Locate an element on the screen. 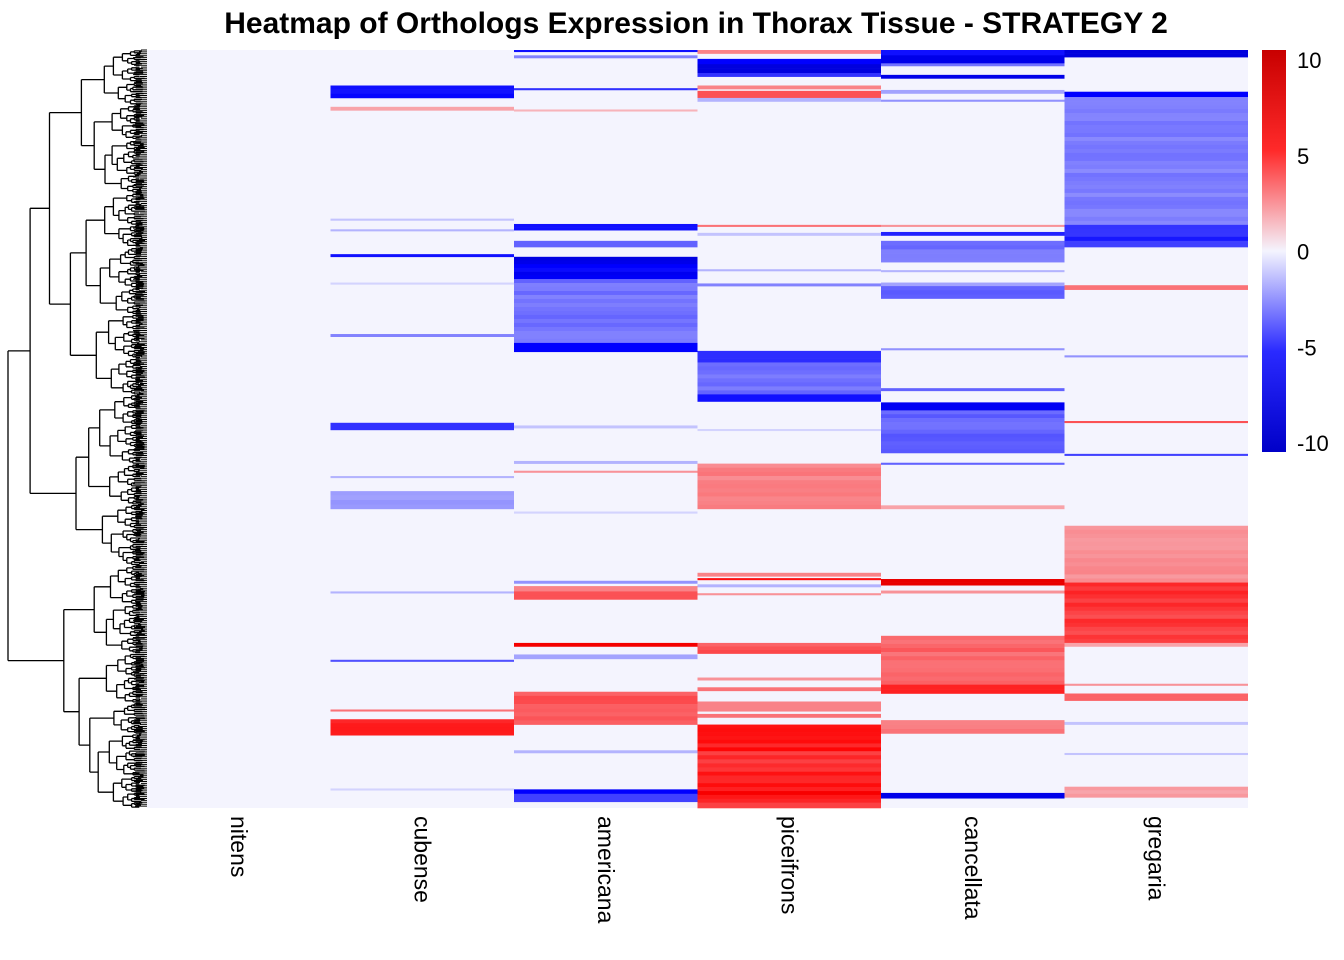  column-label-cancellata: cancellata is located at coordinates (973, 868).